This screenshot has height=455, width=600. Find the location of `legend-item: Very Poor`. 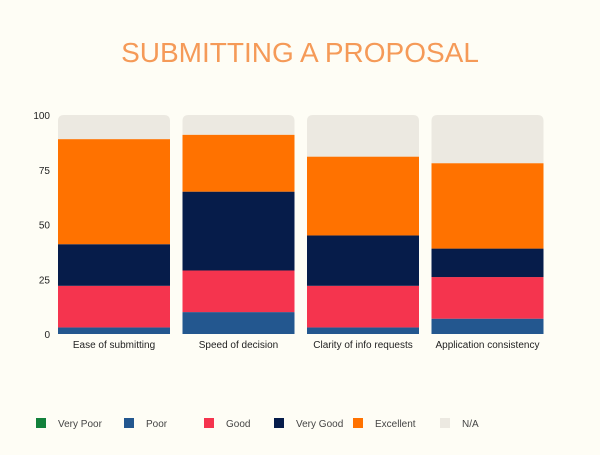

legend-item: Very Poor is located at coordinates (69, 424).